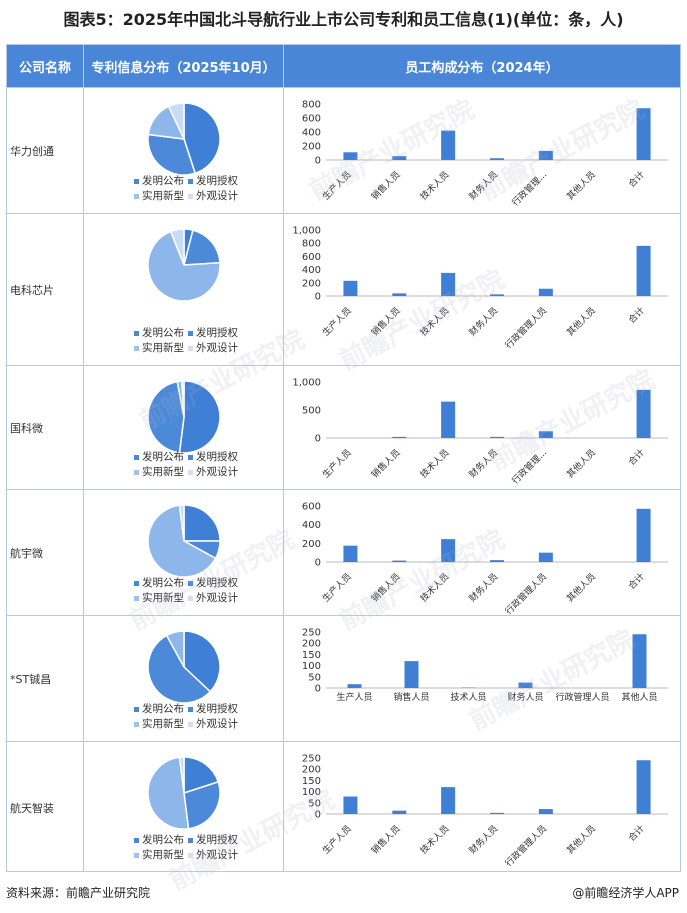 This screenshot has width=687, height=913. What do you see at coordinates (343, 19) in the screenshot?
I see `page-title: 图表5：2025年中国北斗导航行业上市公司专利和员工信息(1)(单位：条，人)` at bounding box center [343, 19].